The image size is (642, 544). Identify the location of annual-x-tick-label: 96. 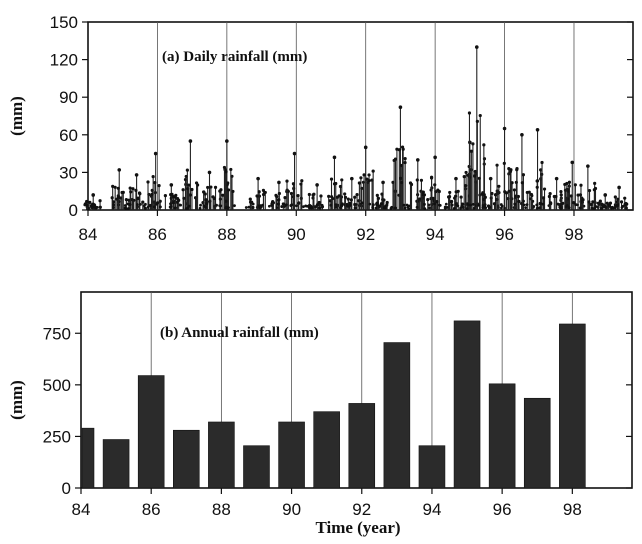
(502, 509).